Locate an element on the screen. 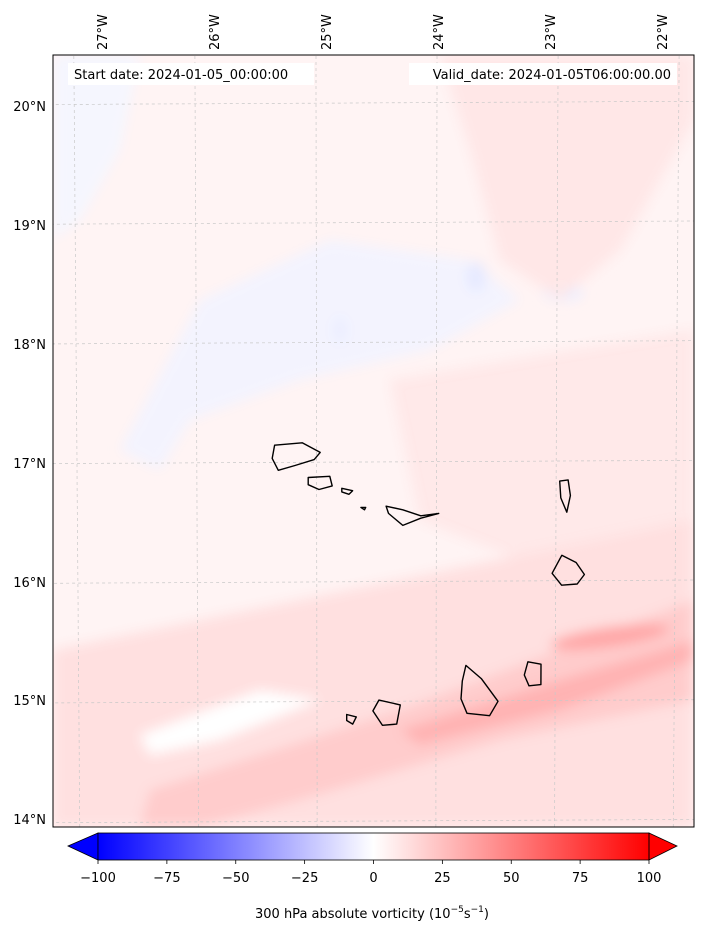  latitude-tick-label: 16°N is located at coordinates (29, 583).